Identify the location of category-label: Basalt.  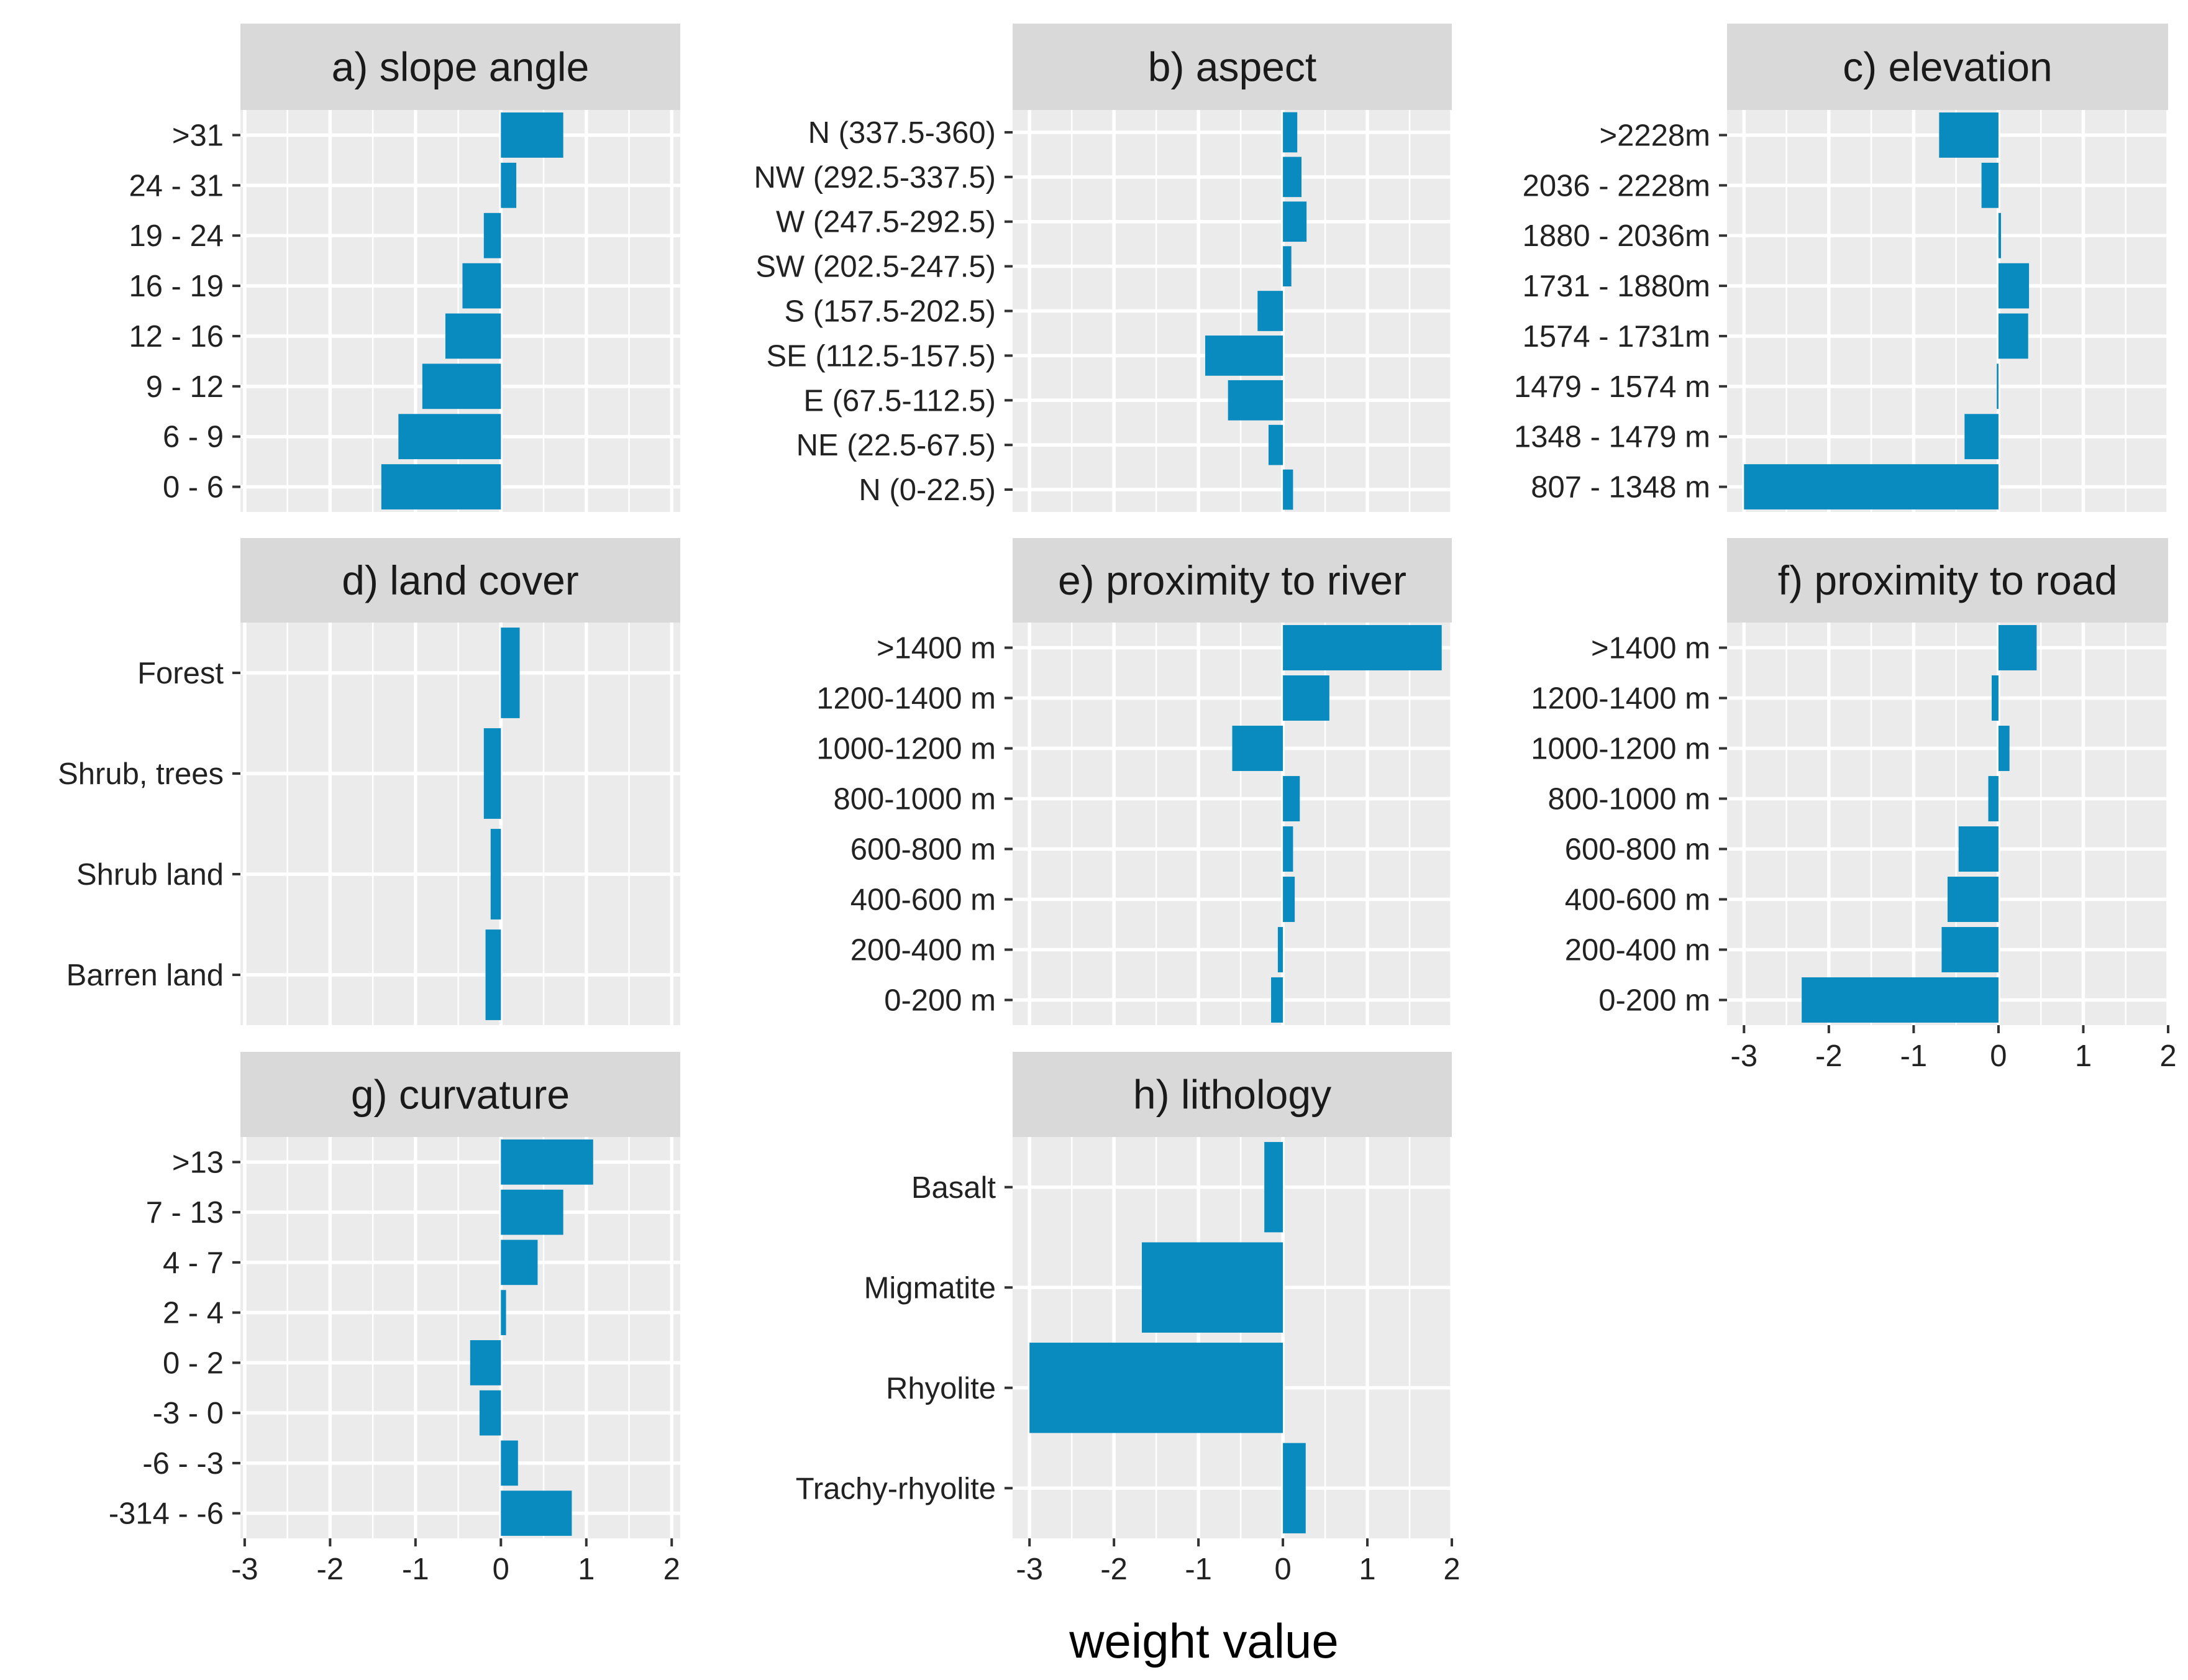
(954, 1188).